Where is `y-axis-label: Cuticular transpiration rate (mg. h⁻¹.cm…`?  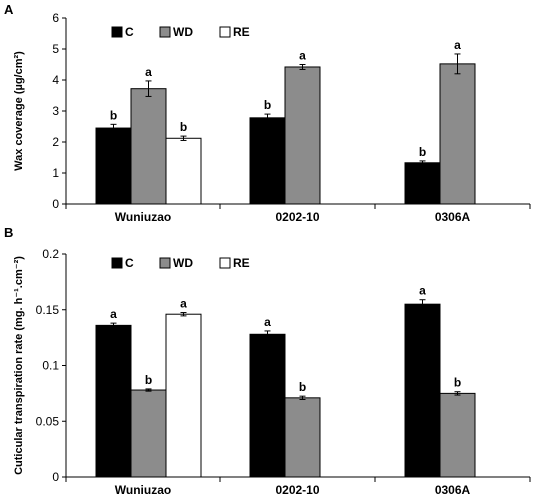
y-axis-label: Cuticular transpiration rate (mg. h⁻¹.cm… is located at coordinates (19, 365).